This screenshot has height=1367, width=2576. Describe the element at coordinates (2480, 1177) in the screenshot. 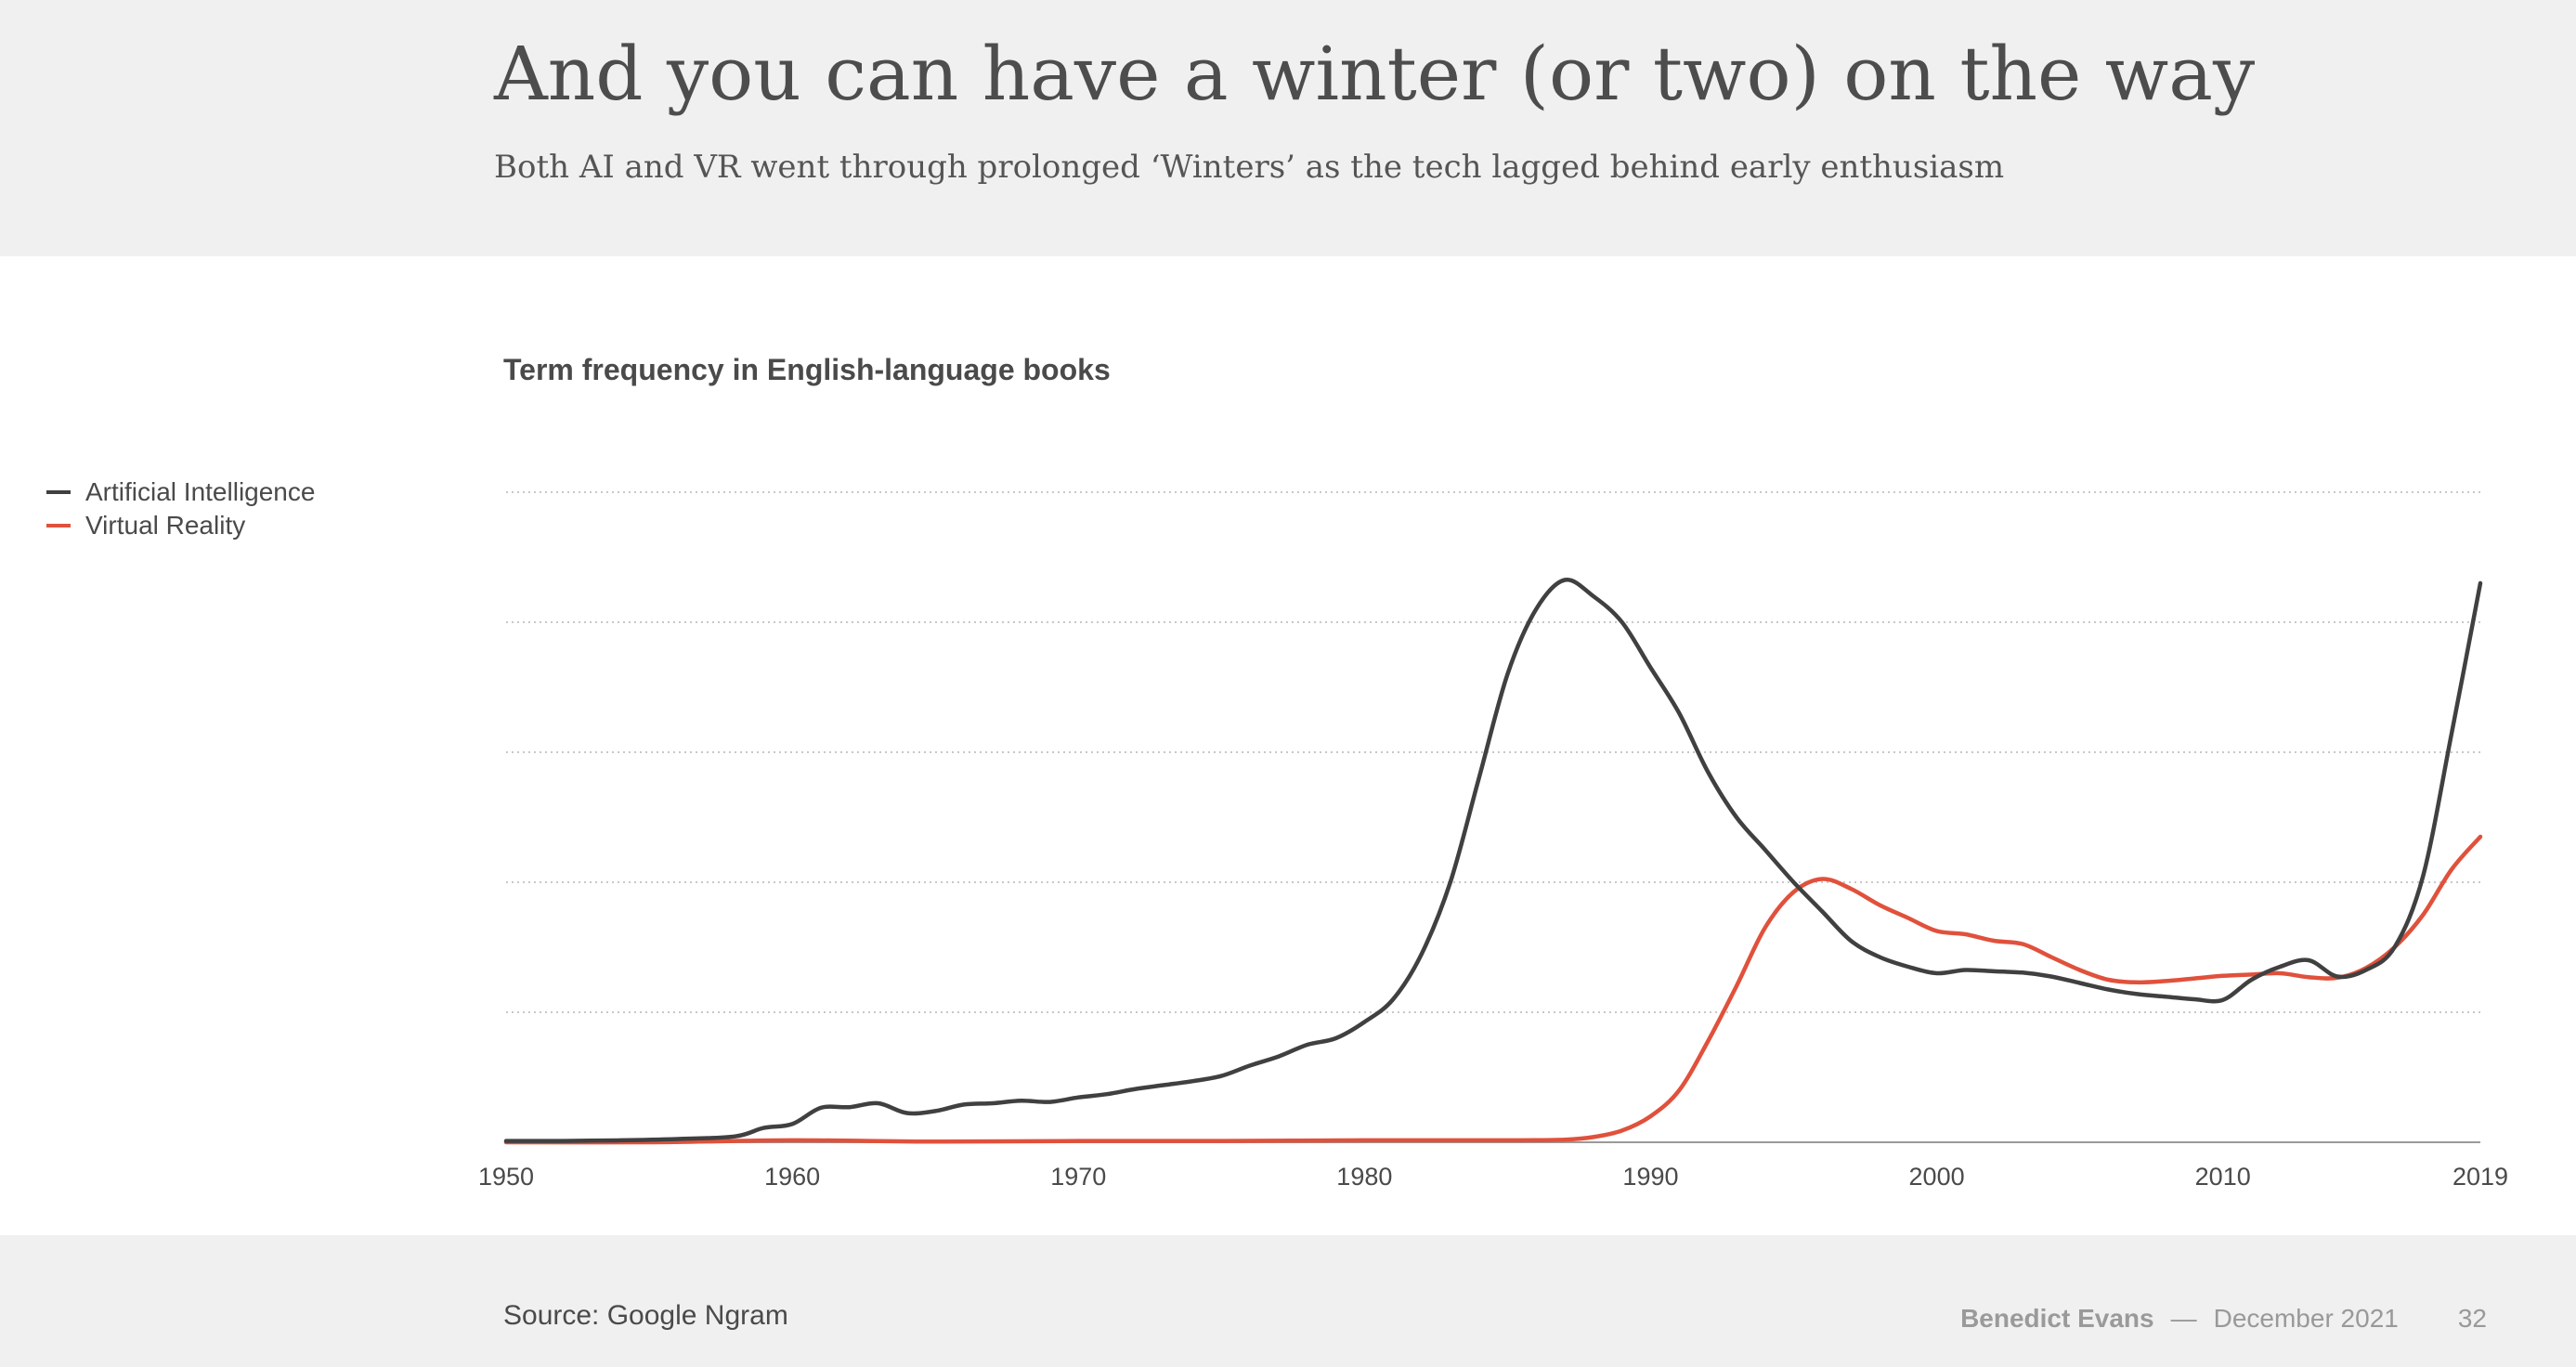

I see `x-tick-label: 2019` at that location.